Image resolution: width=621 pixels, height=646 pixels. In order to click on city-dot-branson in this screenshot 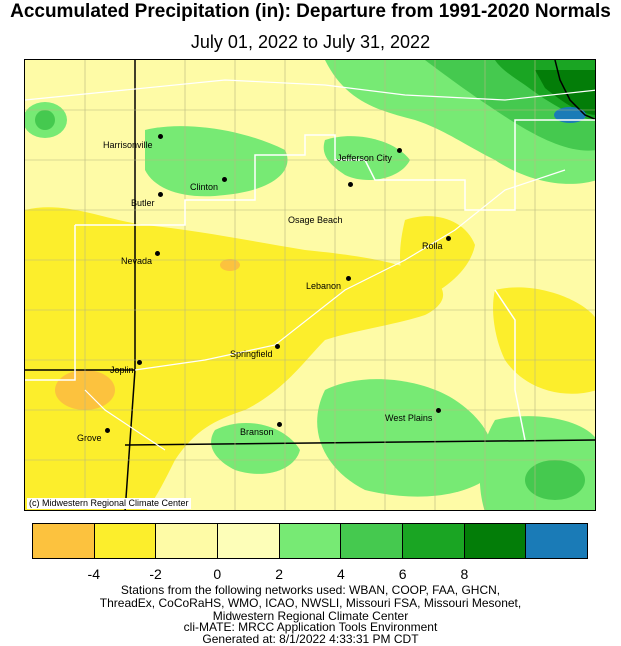, I will do `click(279, 424)`.